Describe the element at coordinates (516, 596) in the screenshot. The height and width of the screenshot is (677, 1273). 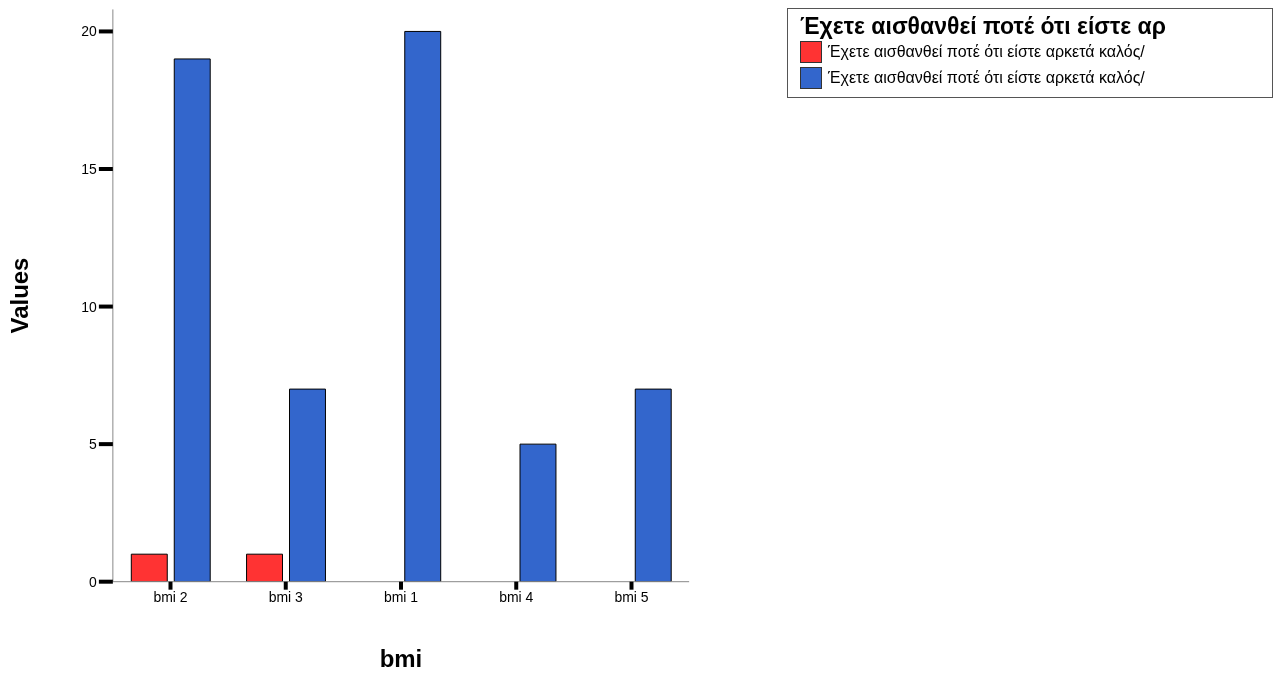
I see `x-tick-label: bmi 4` at that location.